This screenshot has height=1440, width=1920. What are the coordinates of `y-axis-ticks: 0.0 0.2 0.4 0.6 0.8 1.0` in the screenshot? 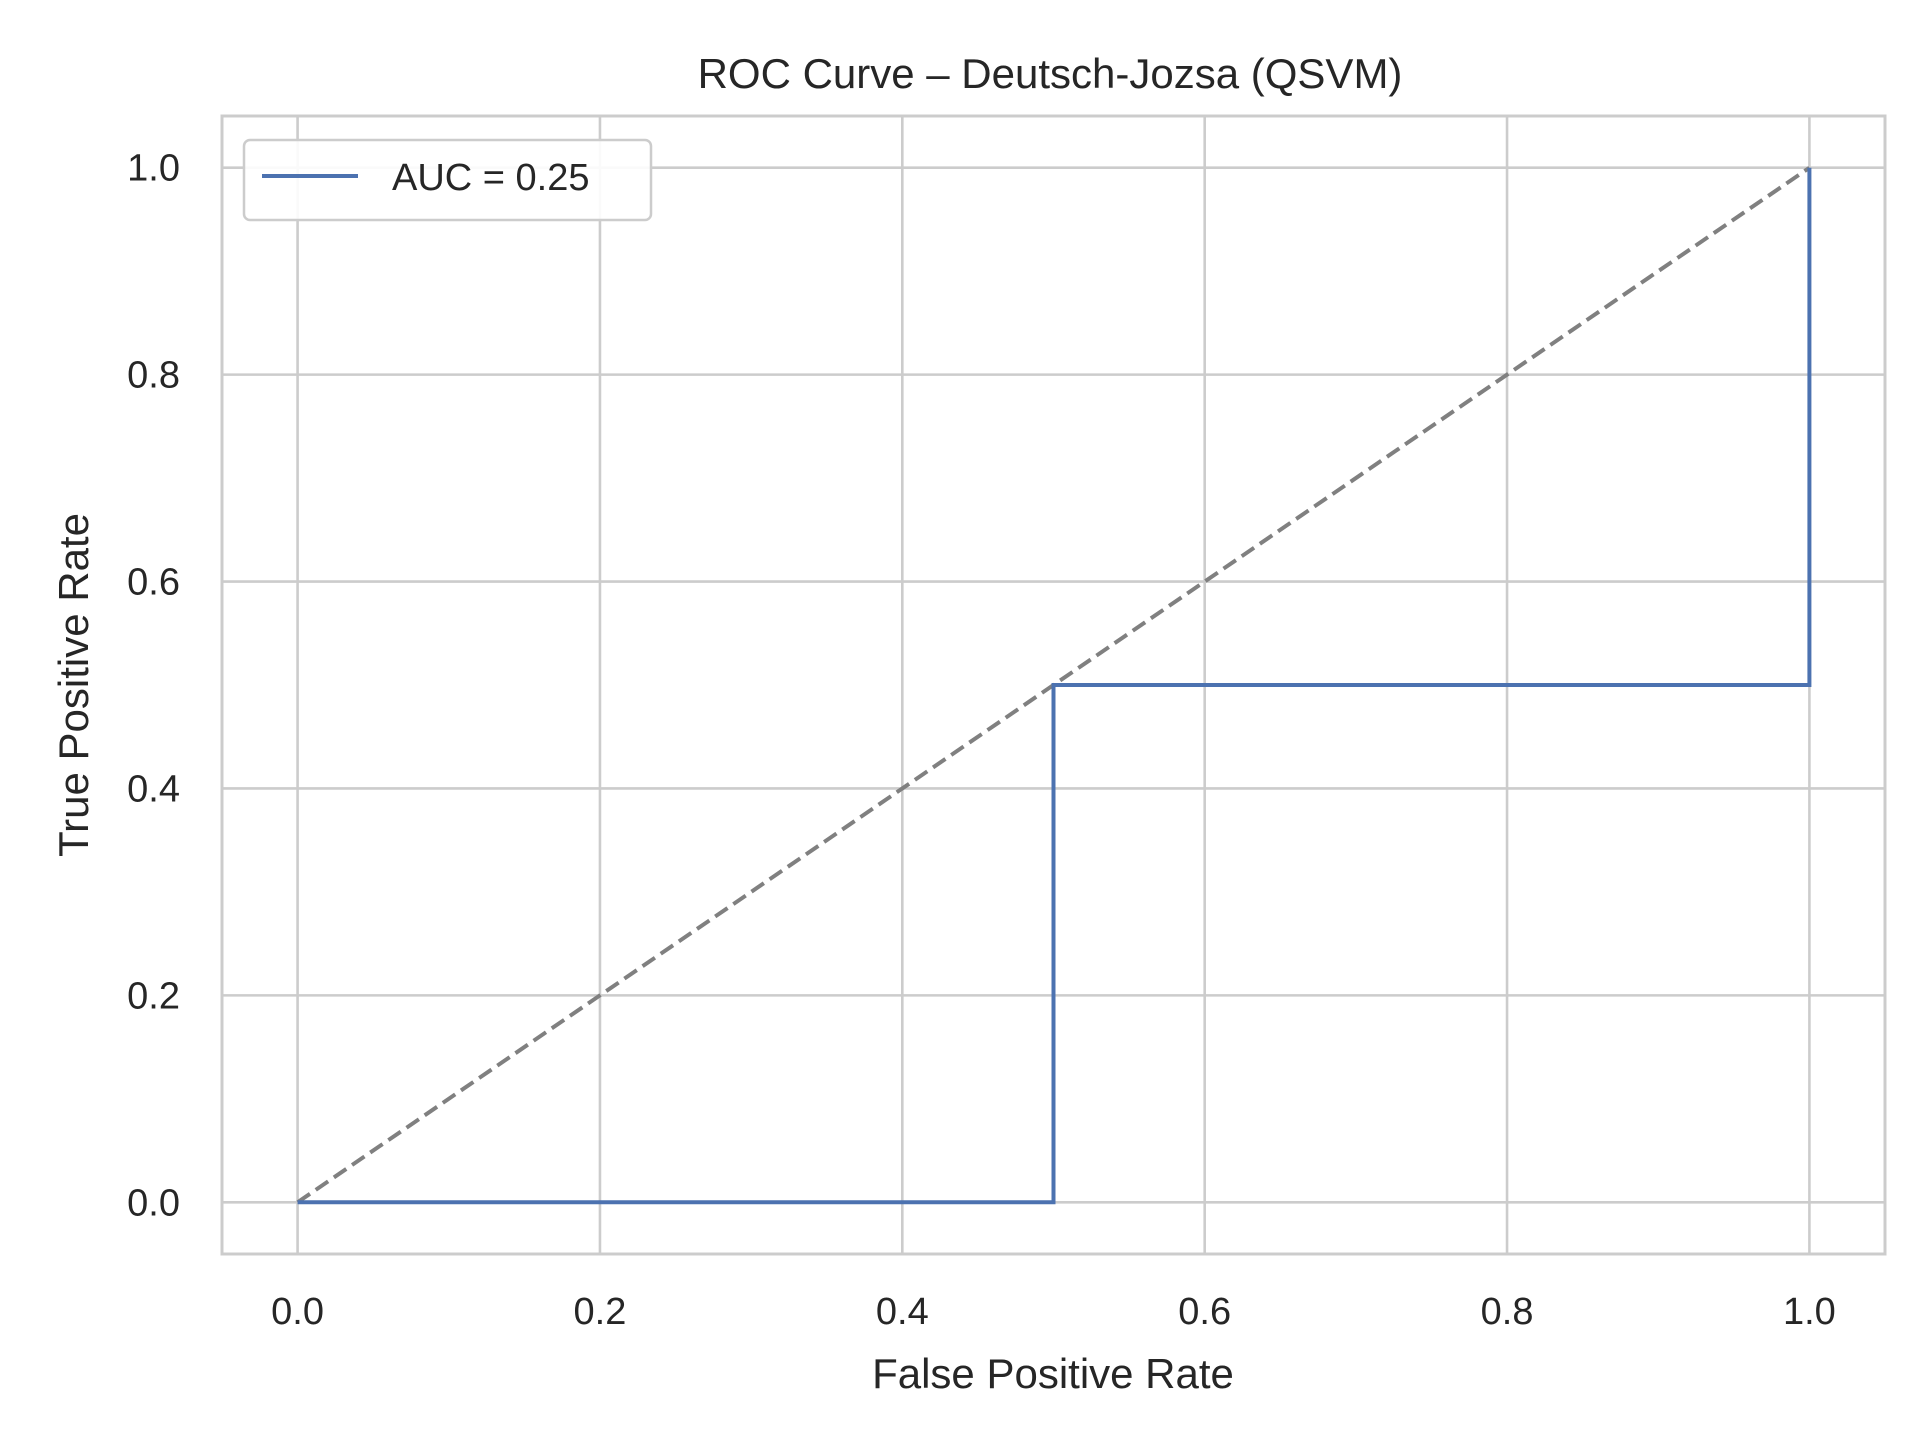 It's located at (153, 686).